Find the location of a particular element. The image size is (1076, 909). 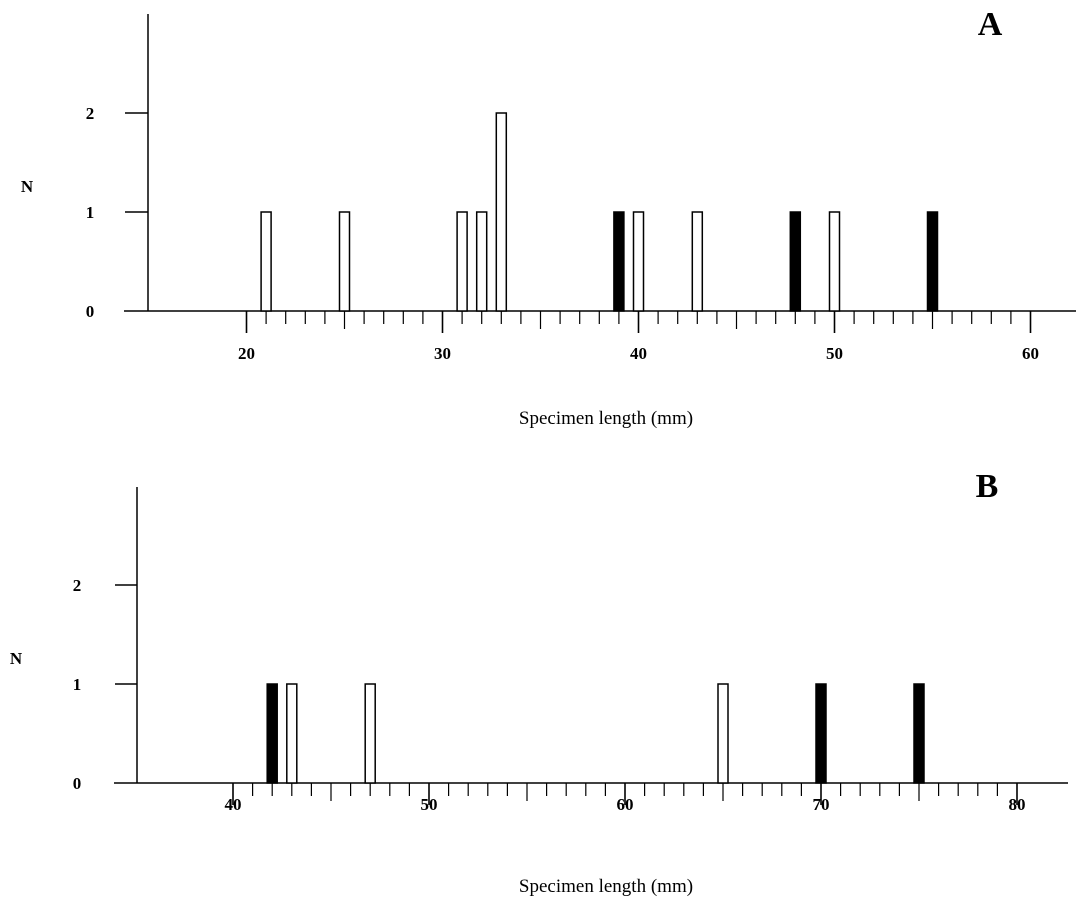

panel-label: B is located at coordinates (987, 486).